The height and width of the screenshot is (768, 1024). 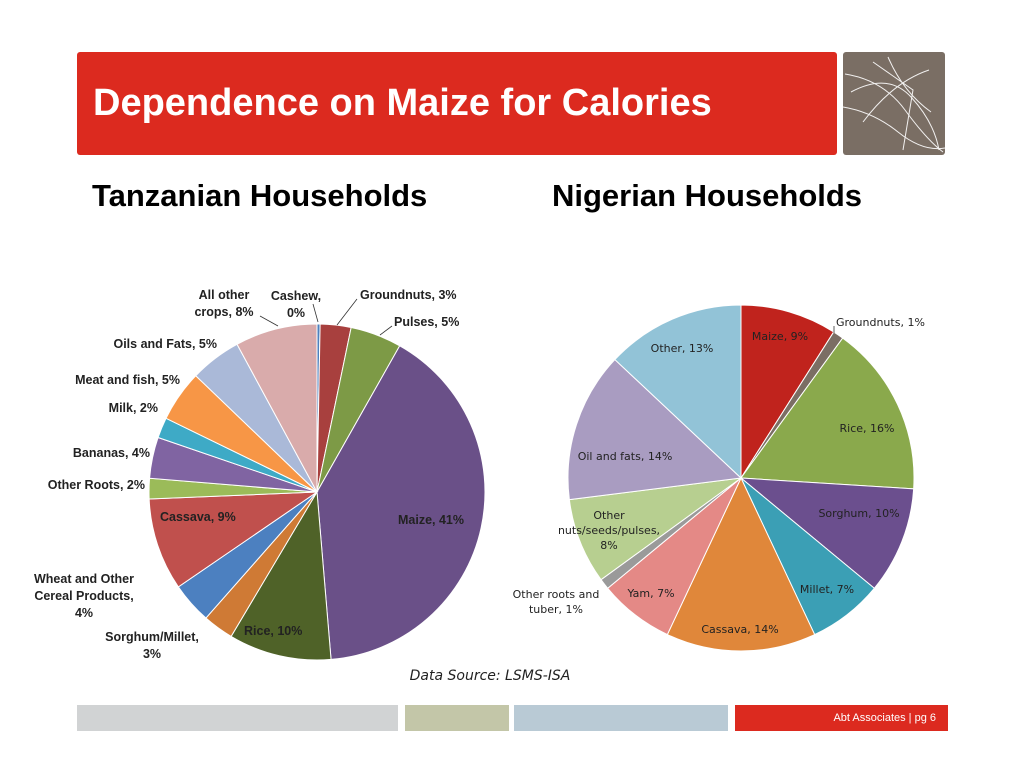 What do you see at coordinates (682, 348) in the screenshot?
I see `slice-label: Other, 13%` at bounding box center [682, 348].